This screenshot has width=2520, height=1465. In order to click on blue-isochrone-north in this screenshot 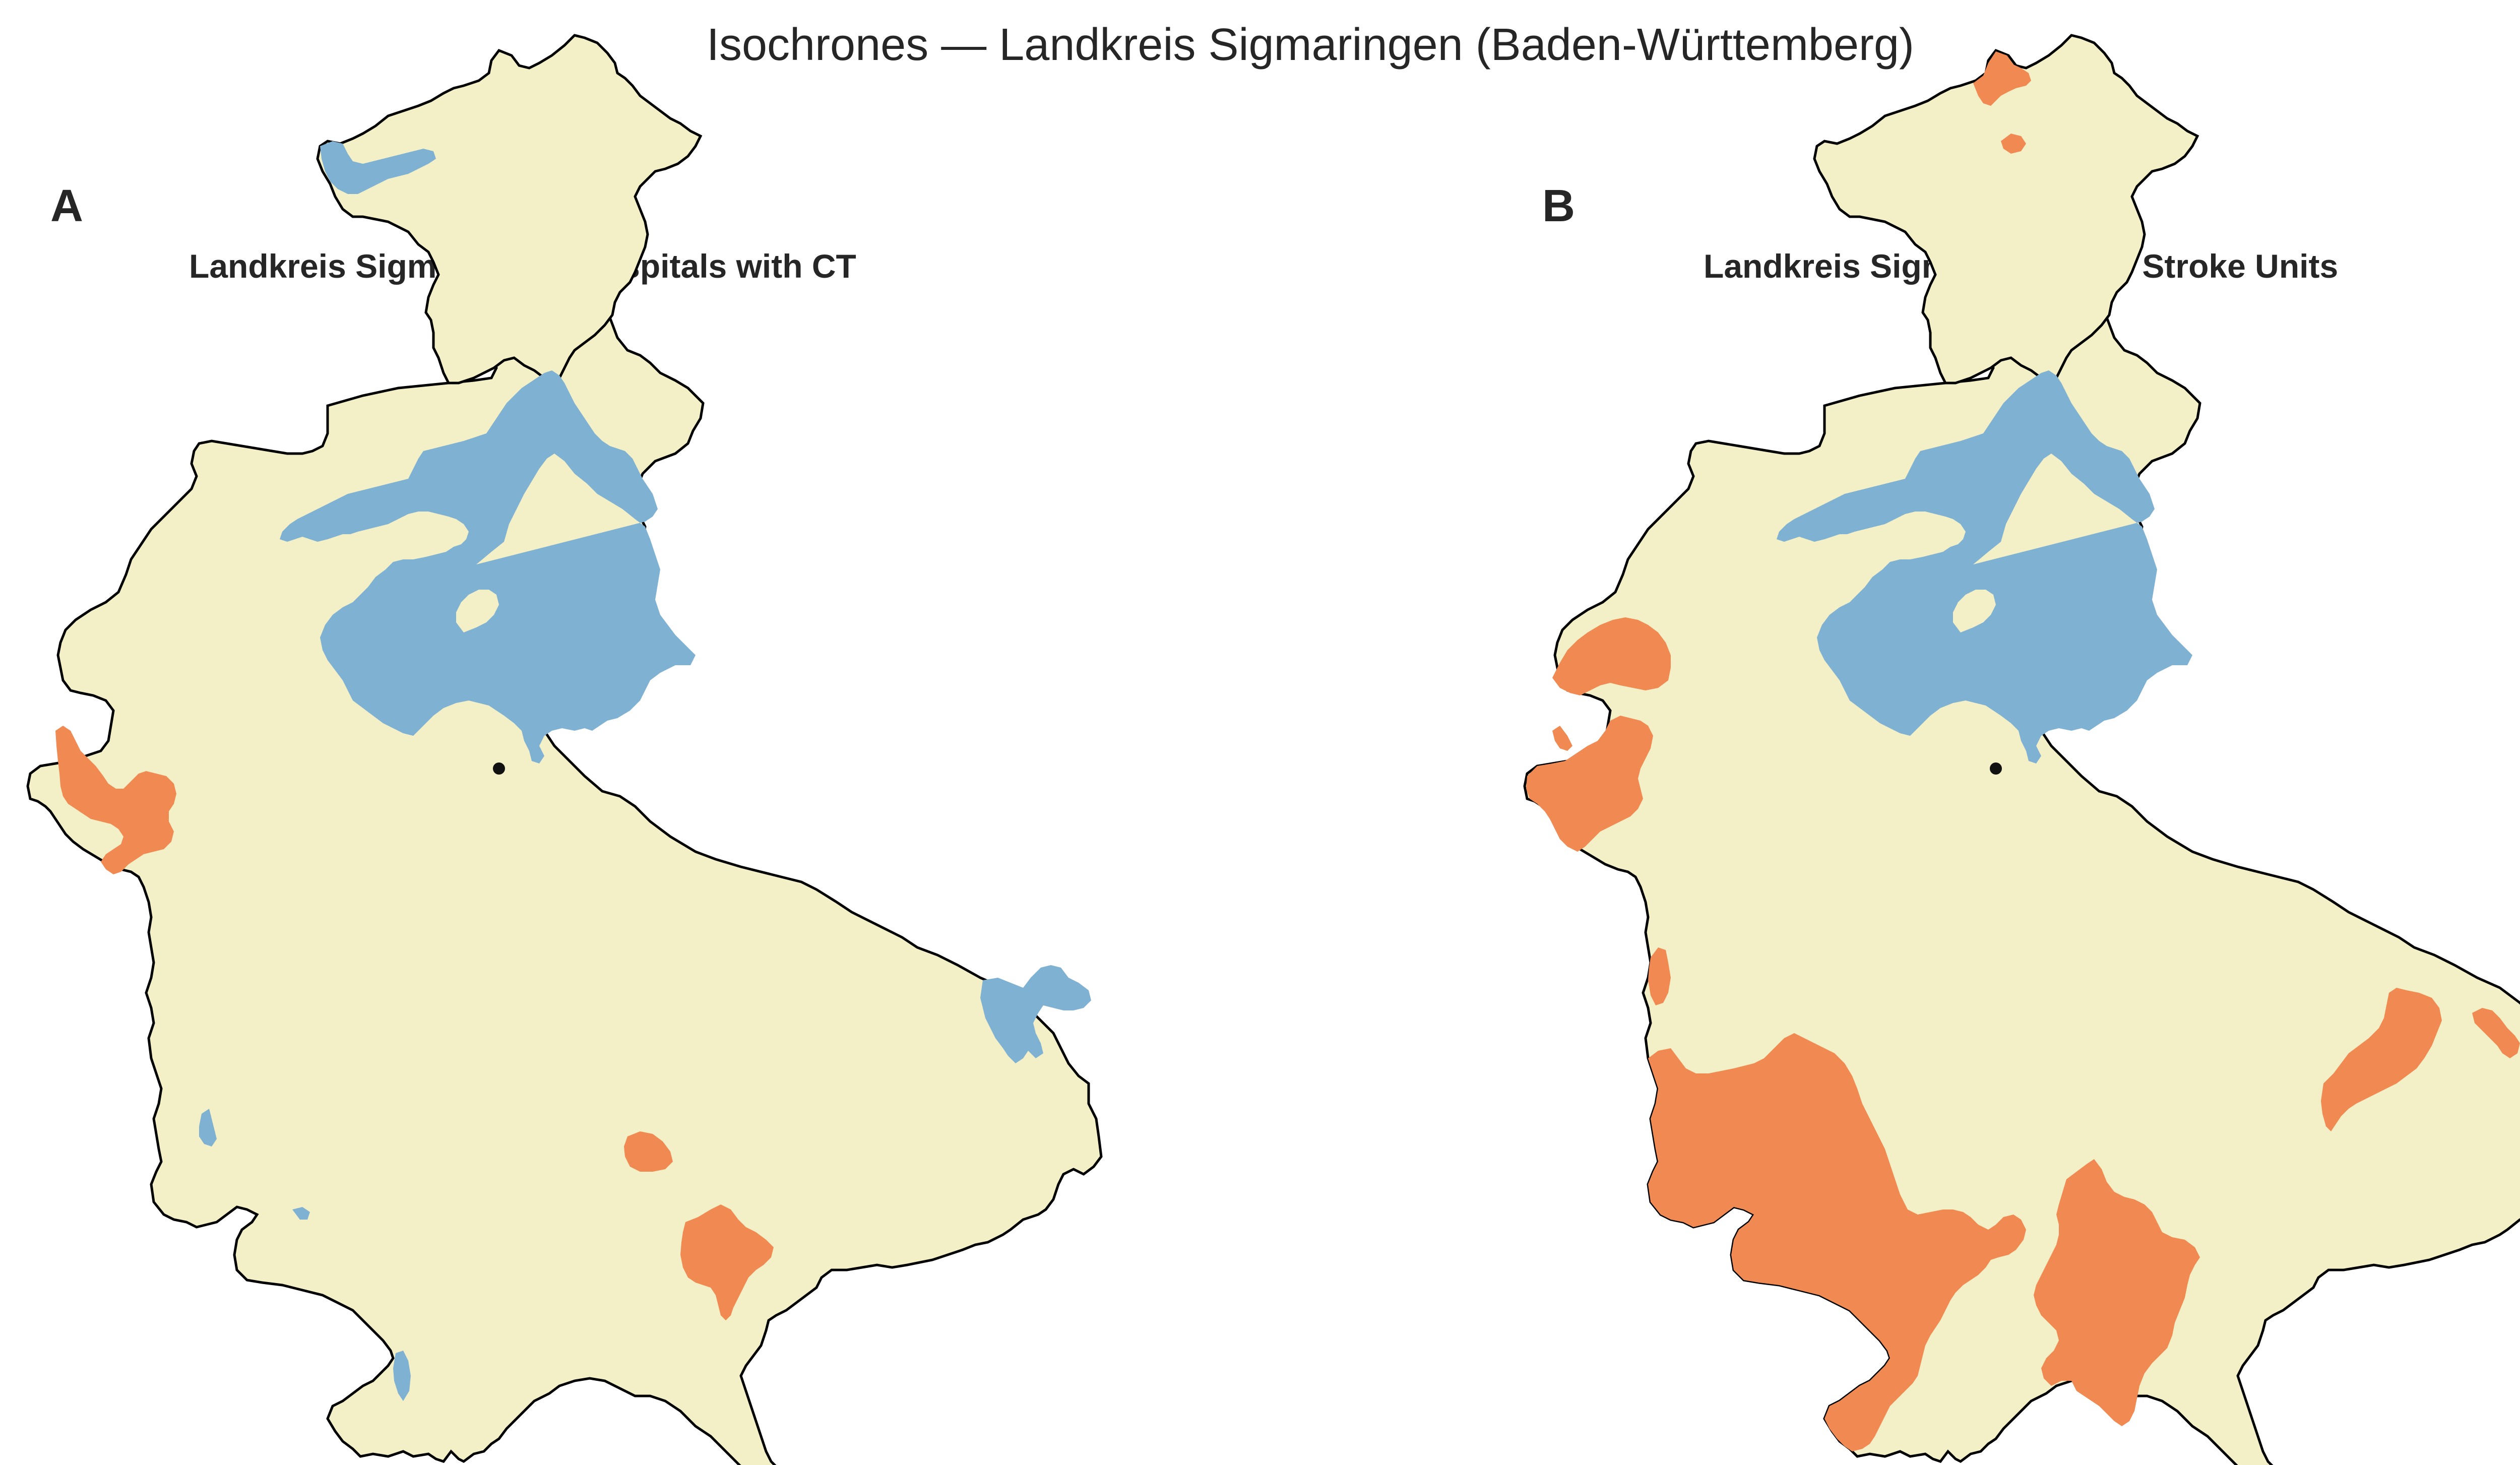, I will do `click(378, 167)`.